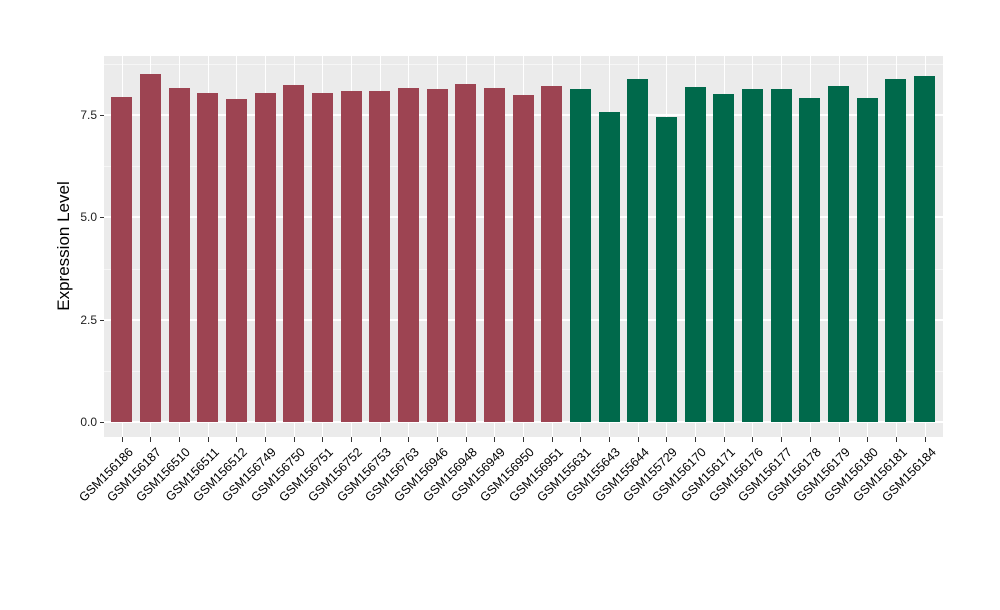  Describe the element at coordinates (523, 258) in the screenshot. I see `bar-GSM156950` at that location.